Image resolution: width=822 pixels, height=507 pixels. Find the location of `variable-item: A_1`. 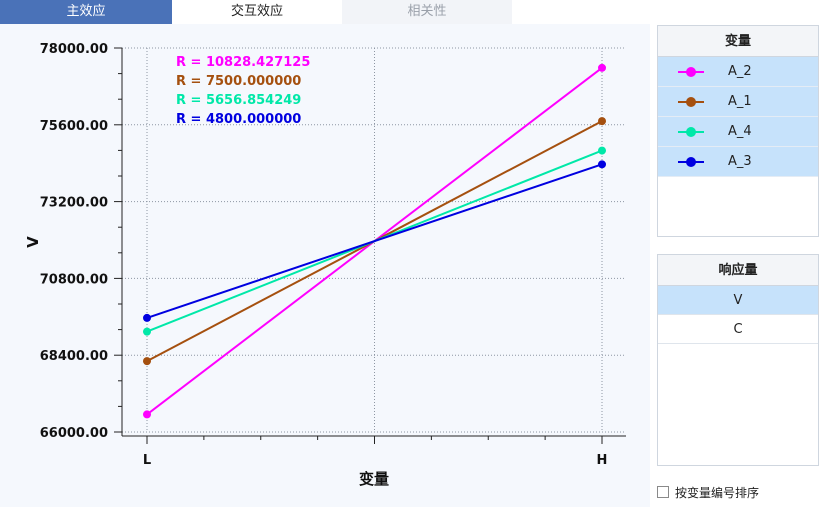

variable-item: A_1 is located at coordinates (738, 102).